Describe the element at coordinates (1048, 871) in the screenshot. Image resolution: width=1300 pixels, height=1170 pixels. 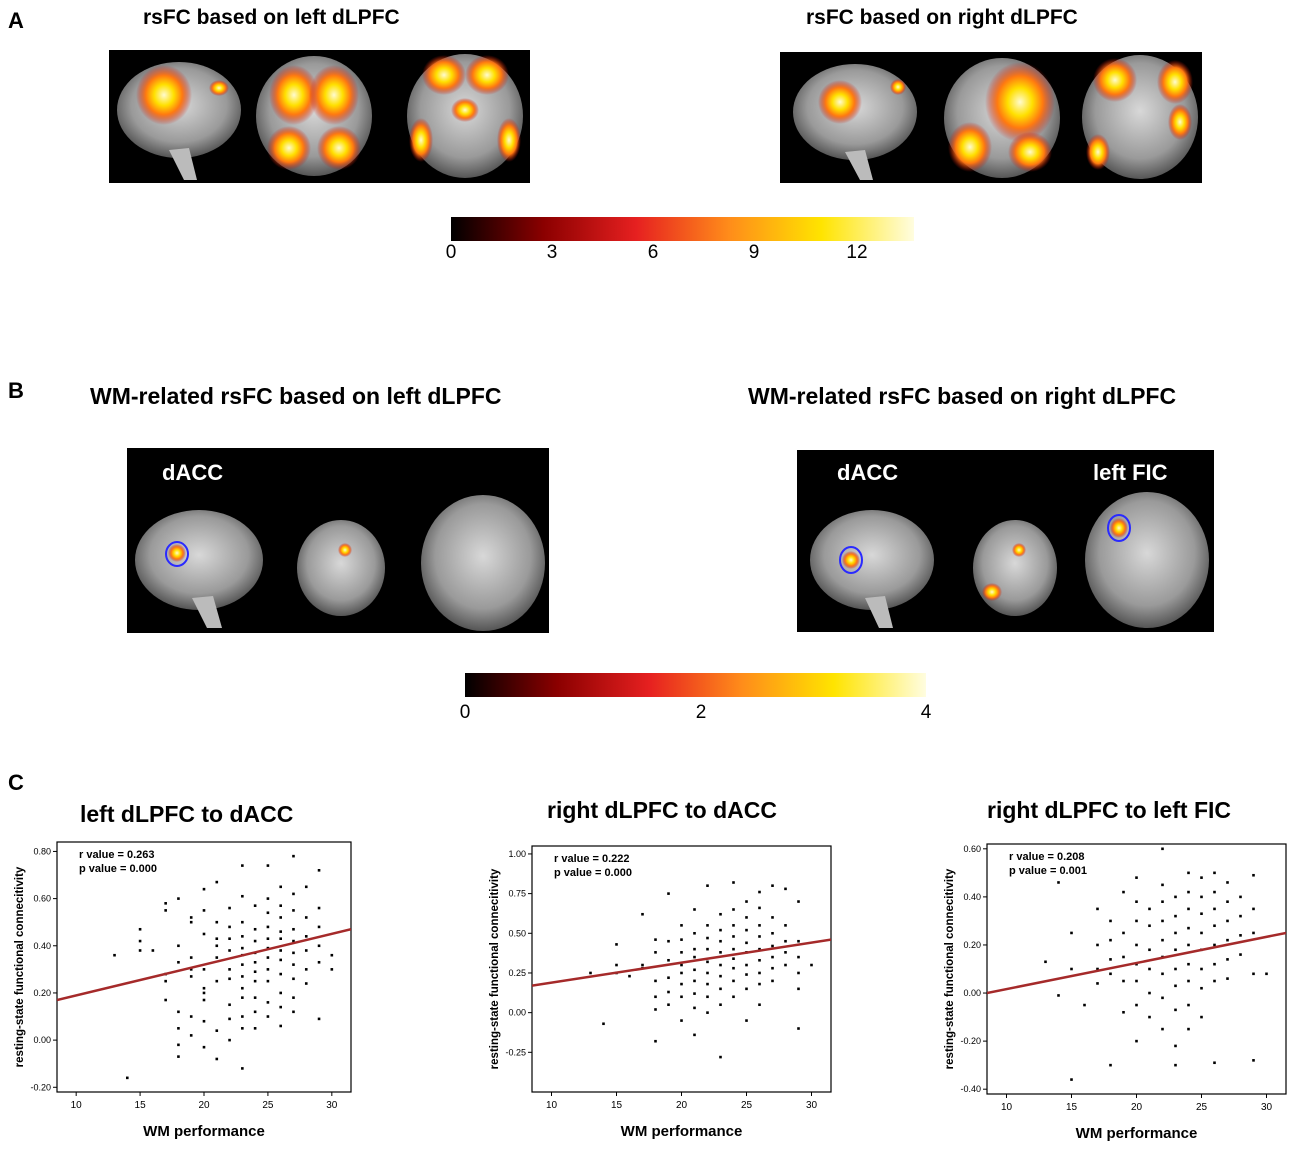
I see `stat-label: p value = 0.001` at that location.